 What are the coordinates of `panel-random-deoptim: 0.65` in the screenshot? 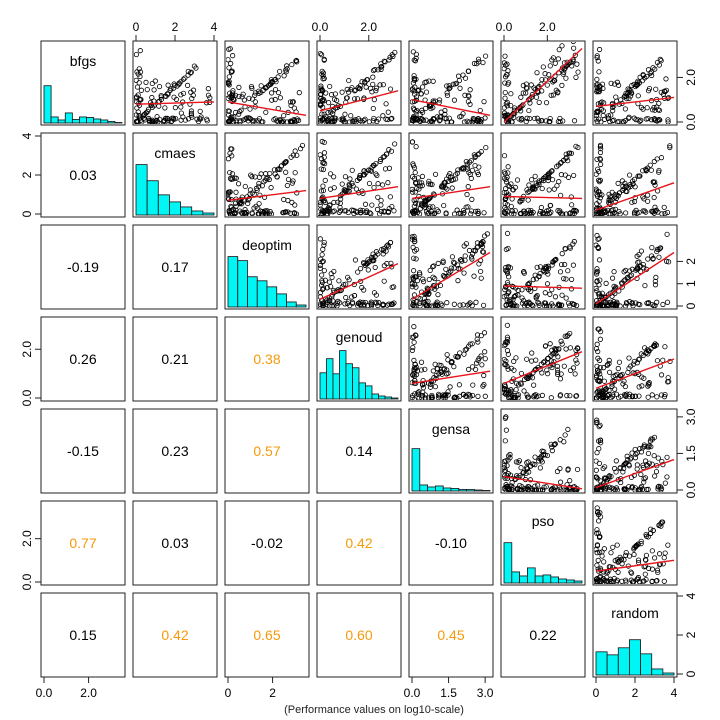 It's located at (267, 635).